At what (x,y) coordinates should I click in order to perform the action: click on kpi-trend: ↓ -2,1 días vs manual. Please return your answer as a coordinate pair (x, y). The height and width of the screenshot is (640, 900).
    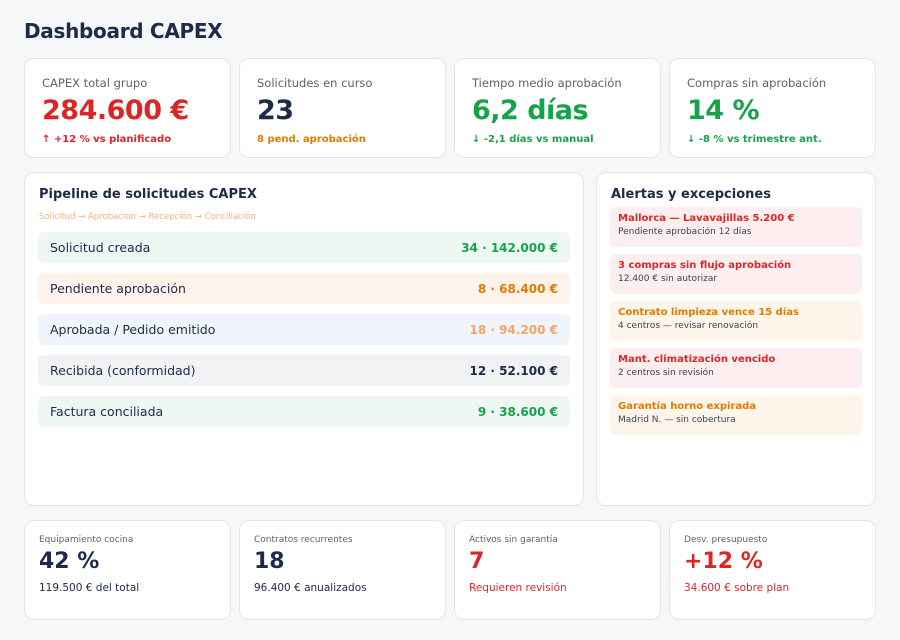
    Looking at the image, I should click on (533, 139).